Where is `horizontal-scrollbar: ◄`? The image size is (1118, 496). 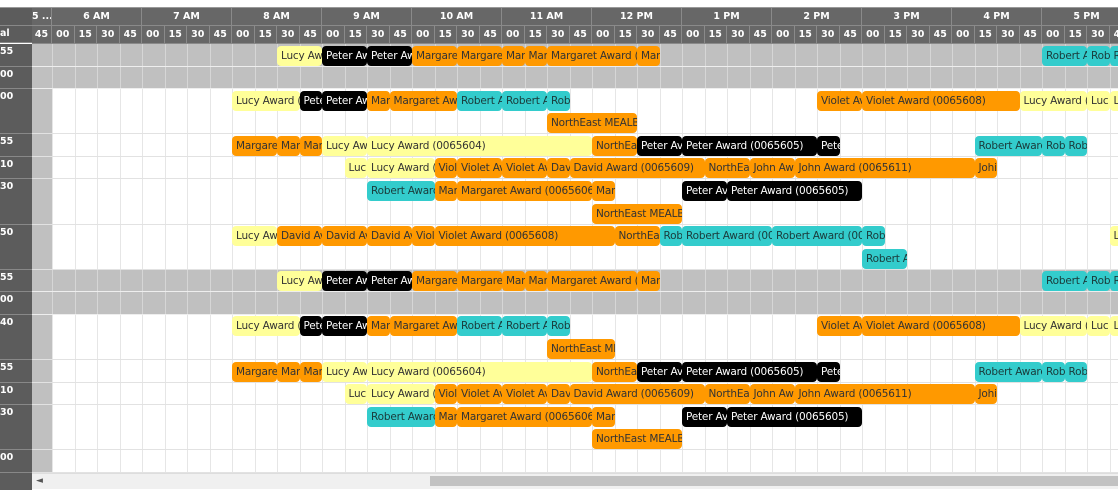
horizontal-scrollbar: ◄ is located at coordinates (575, 481).